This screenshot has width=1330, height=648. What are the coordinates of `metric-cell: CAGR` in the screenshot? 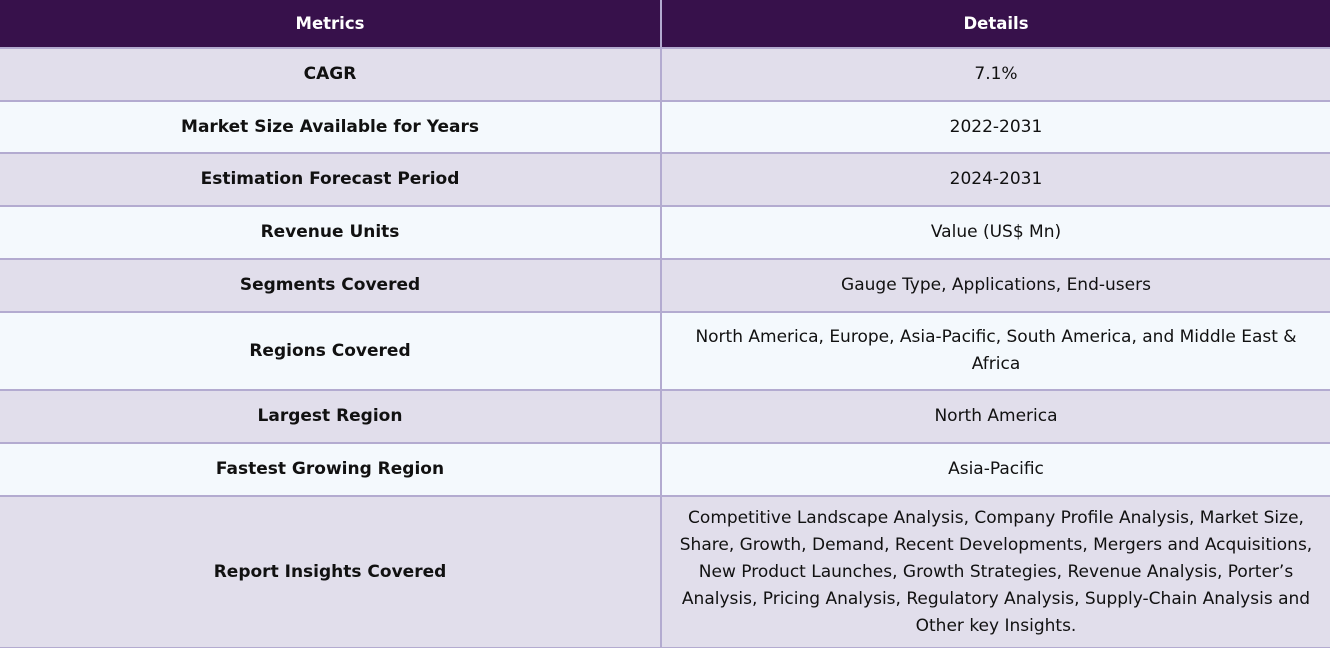 It's located at (331, 75).